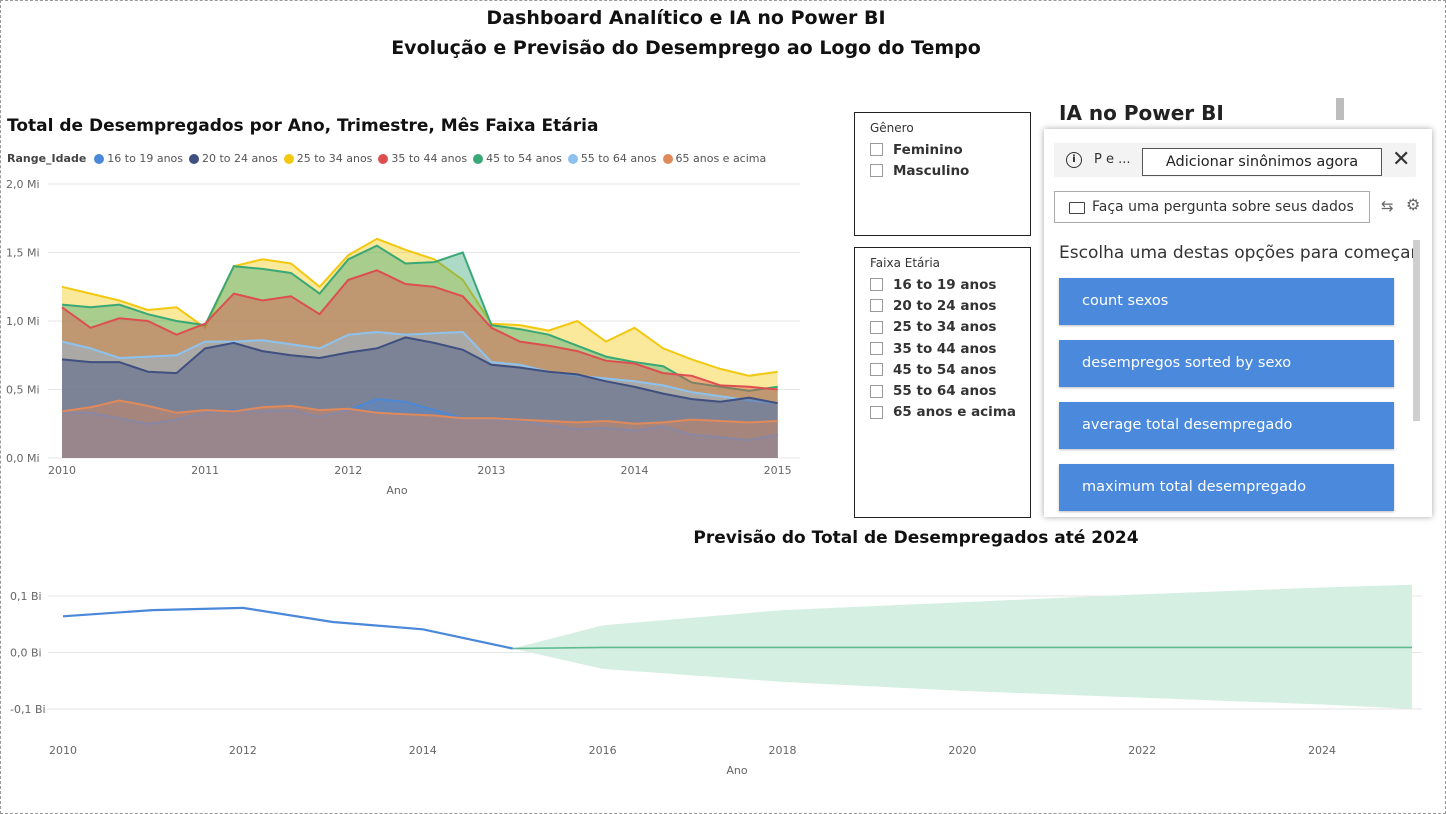 Image resolution: width=1446 pixels, height=814 pixels. What do you see at coordinates (1077, 208) in the screenshot?
I see `chat-icon` at bounding box center [1077, 208].